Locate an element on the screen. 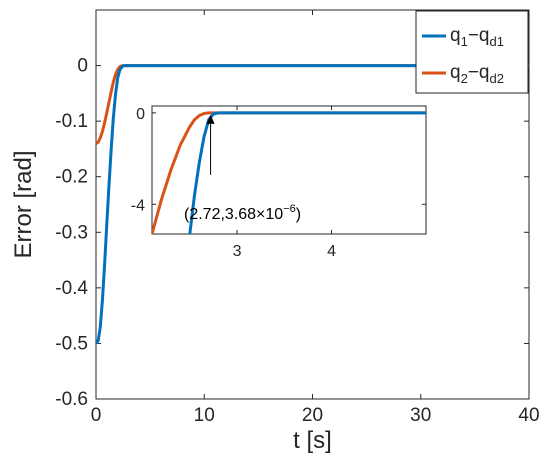 Image resolution: width=550 pixels, height=461 pixels. y-tick-label: -0.4 is located at coordinates (71, 288).